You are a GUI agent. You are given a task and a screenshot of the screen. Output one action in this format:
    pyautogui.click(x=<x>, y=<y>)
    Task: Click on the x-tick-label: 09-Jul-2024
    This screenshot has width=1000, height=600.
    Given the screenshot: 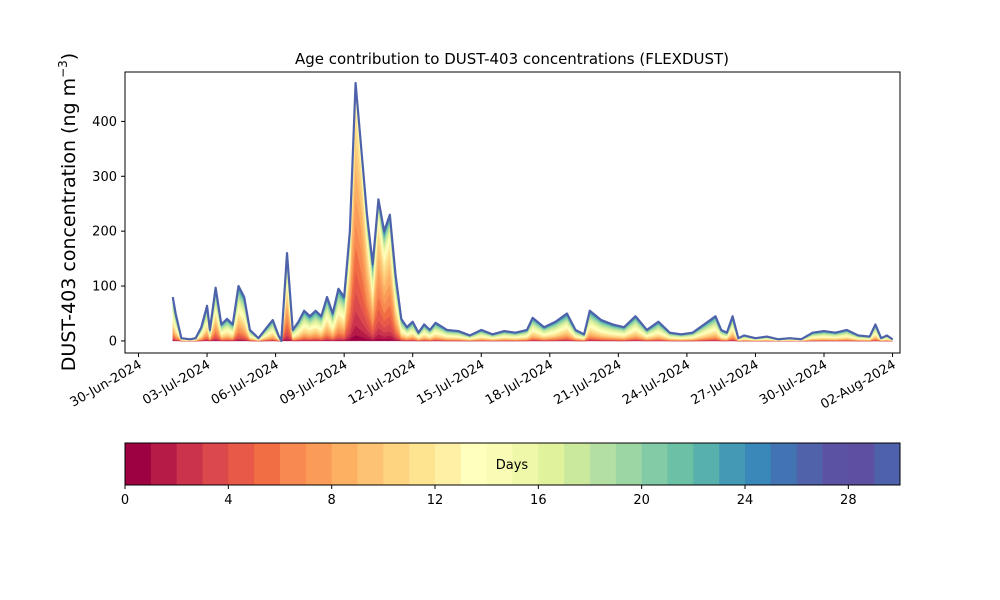 What is the action you would take?
    pyautogui.click(x=313, y=382)
    